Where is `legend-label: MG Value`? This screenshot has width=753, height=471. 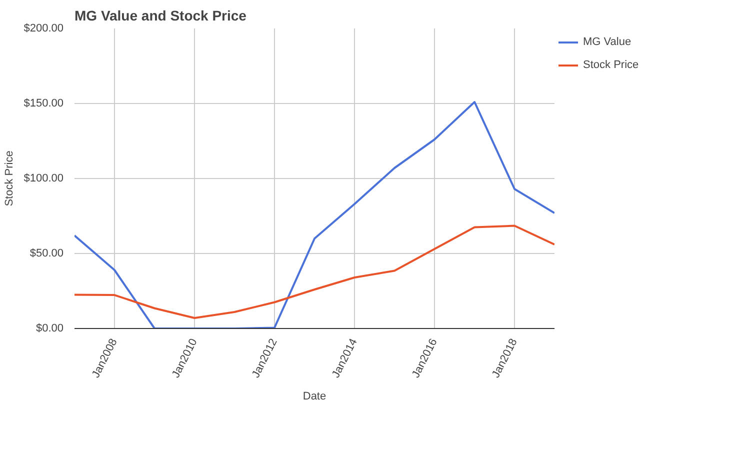
legend-label: MG Value is located at coordinates (607, 42).